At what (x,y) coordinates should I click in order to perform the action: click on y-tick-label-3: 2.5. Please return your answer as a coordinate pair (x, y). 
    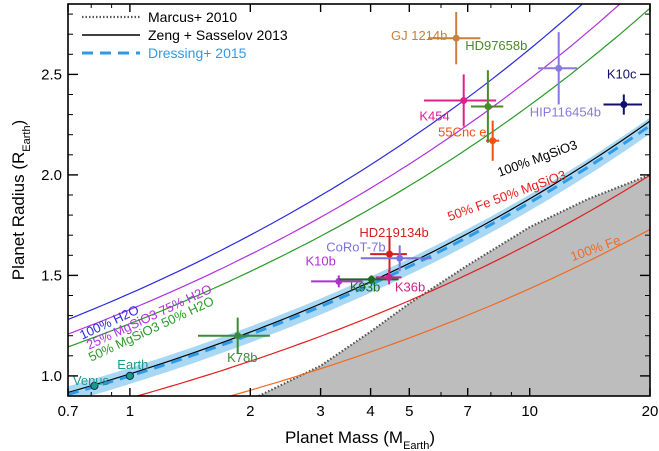
    Looking at the image, I should click on (51, 74).